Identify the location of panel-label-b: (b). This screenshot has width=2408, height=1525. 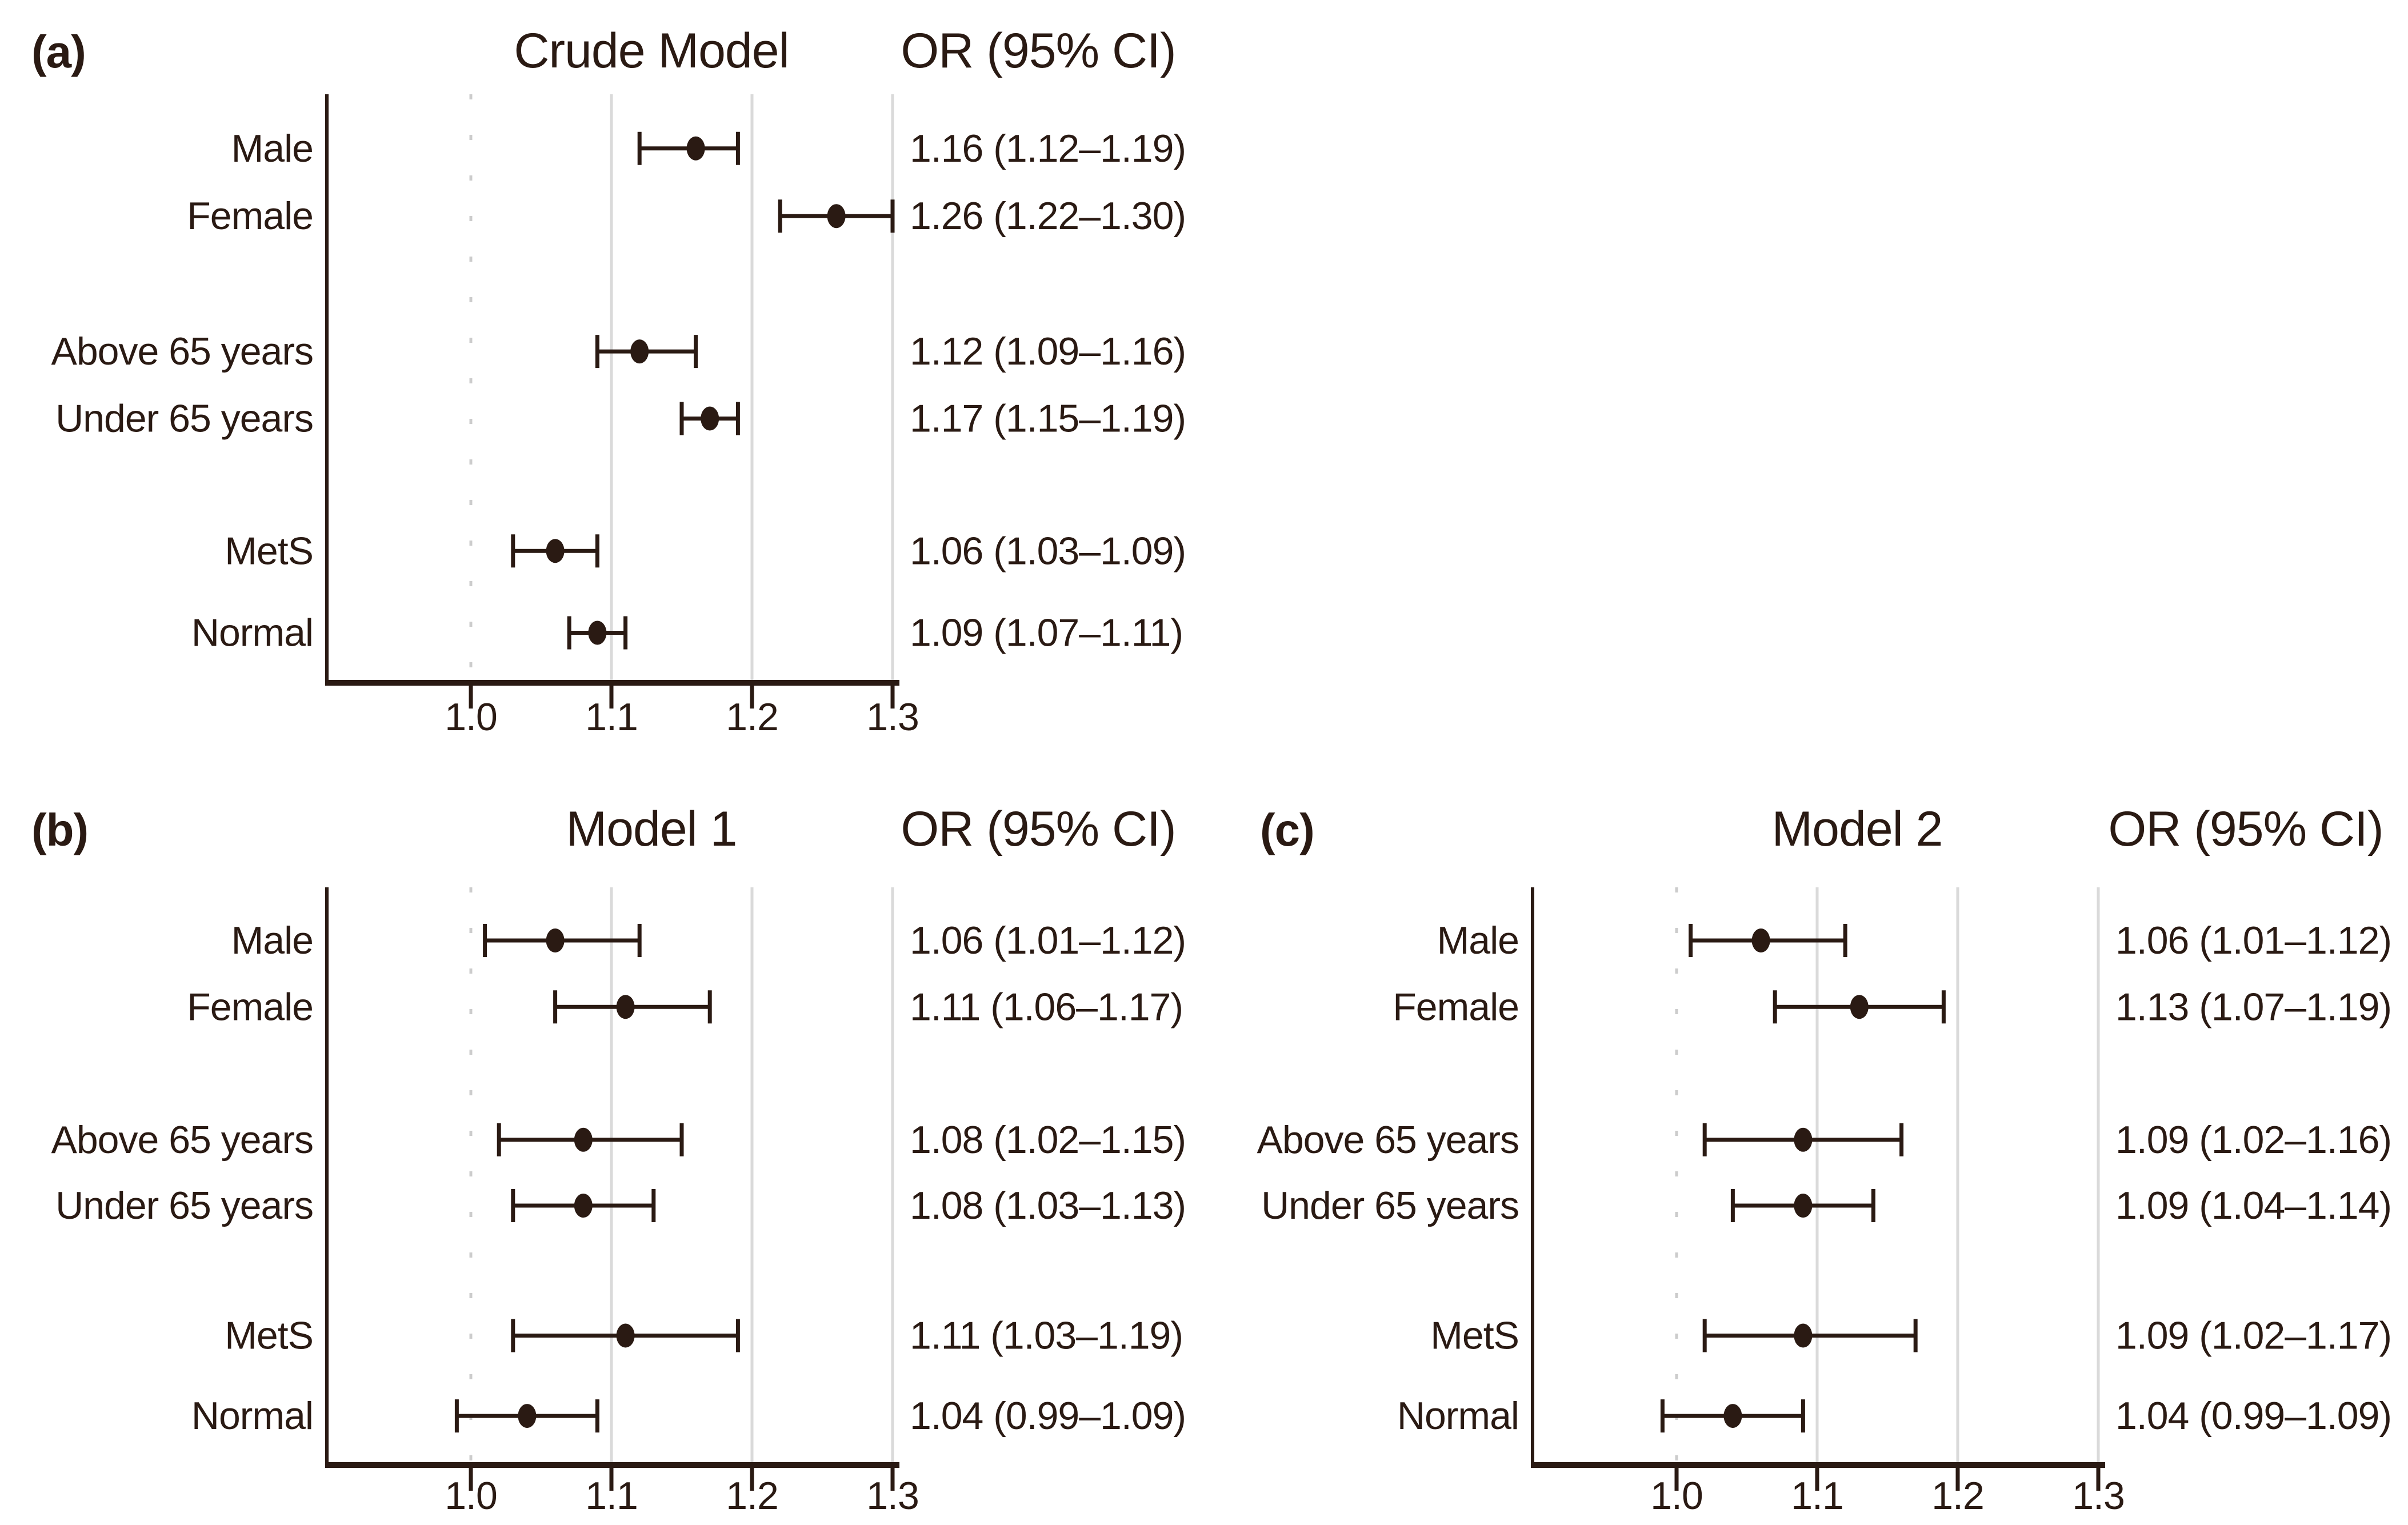
(59, 829).